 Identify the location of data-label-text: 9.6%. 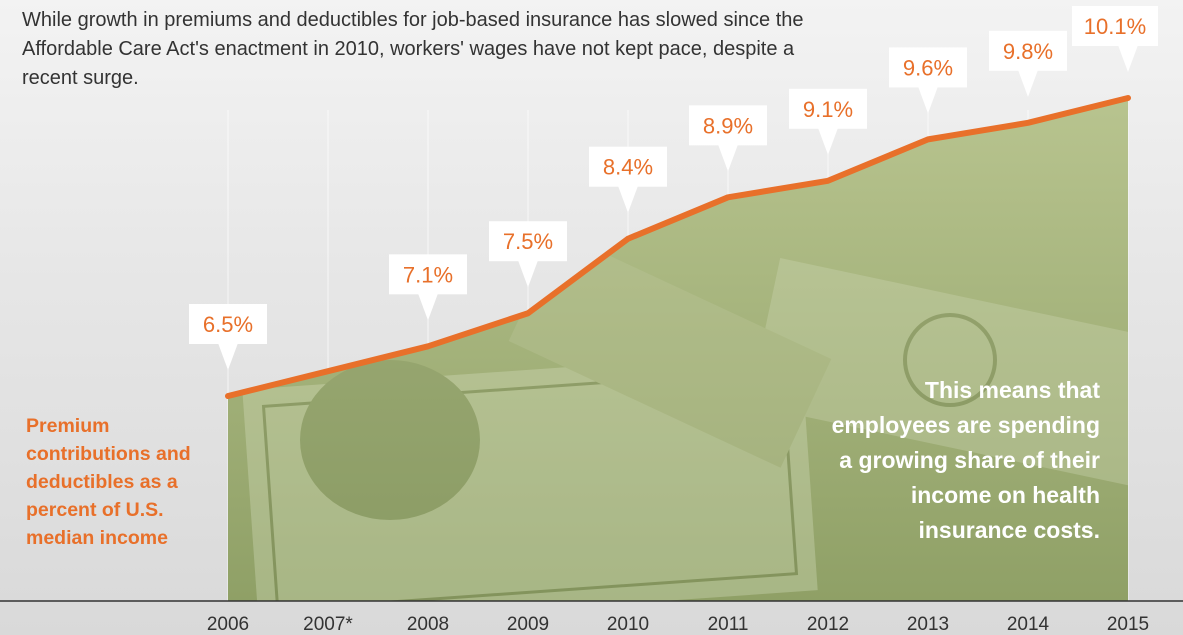
(928, 67).